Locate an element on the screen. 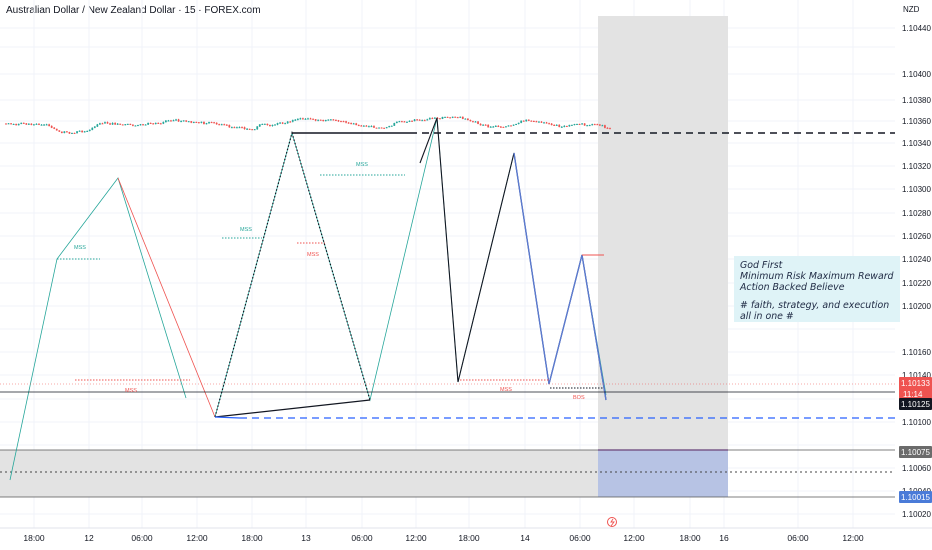 The image size is (932, 550). swing-dotted is located at coordinates (292, 274).